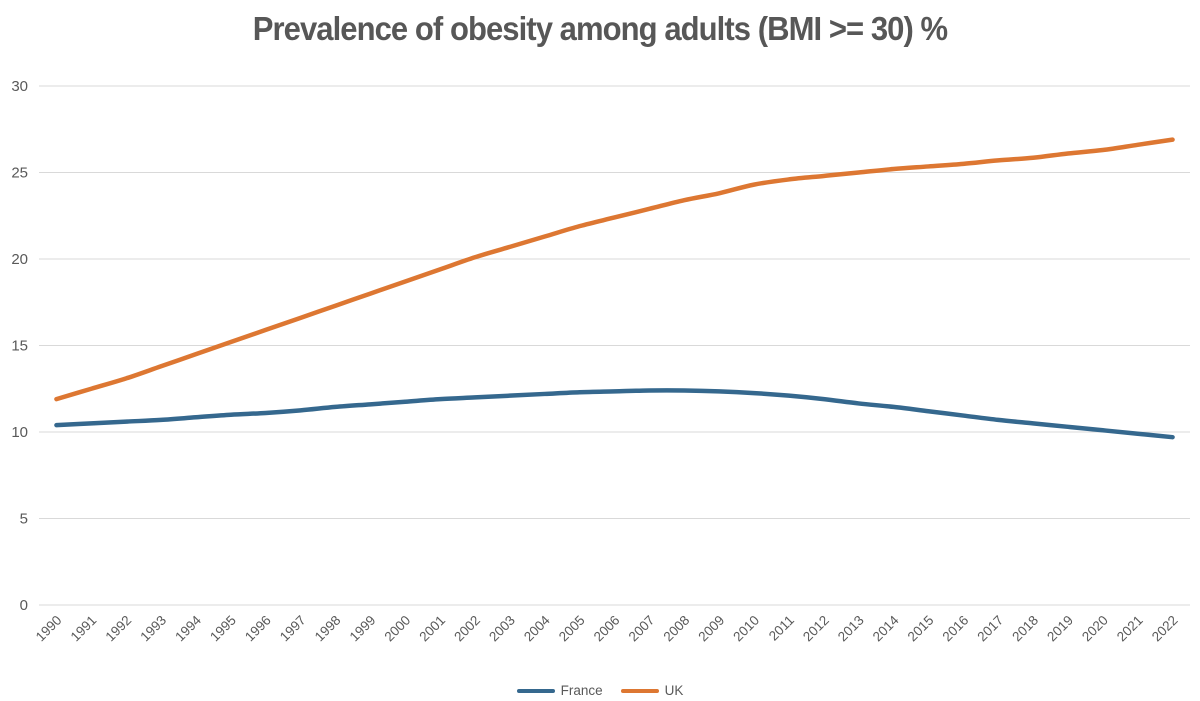  What do you see at coordinates (223, 629) in the screenshot?
I see `x-axis-tick-1995: 1995` at bounding box center [223, 629].